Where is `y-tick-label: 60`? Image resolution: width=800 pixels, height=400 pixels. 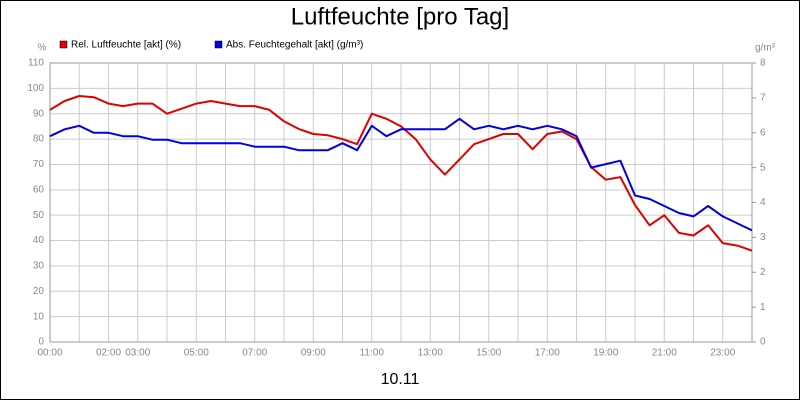 y-tick-label: 60 is located at coordinates (39, 189).